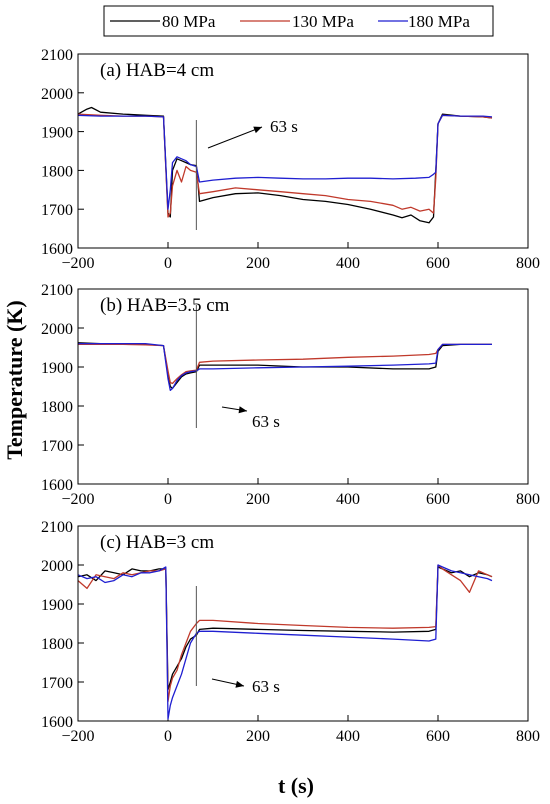  I want to click on x-tick-label-a-800: 800, so click(528, 263).